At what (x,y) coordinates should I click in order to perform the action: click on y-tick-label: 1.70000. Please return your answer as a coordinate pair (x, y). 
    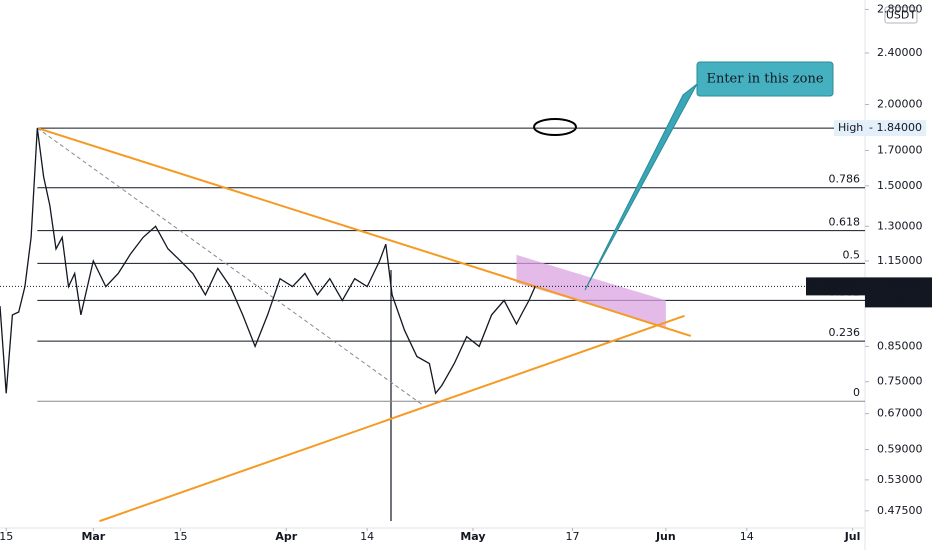
    Looking at the image, I should click on (900, 149).